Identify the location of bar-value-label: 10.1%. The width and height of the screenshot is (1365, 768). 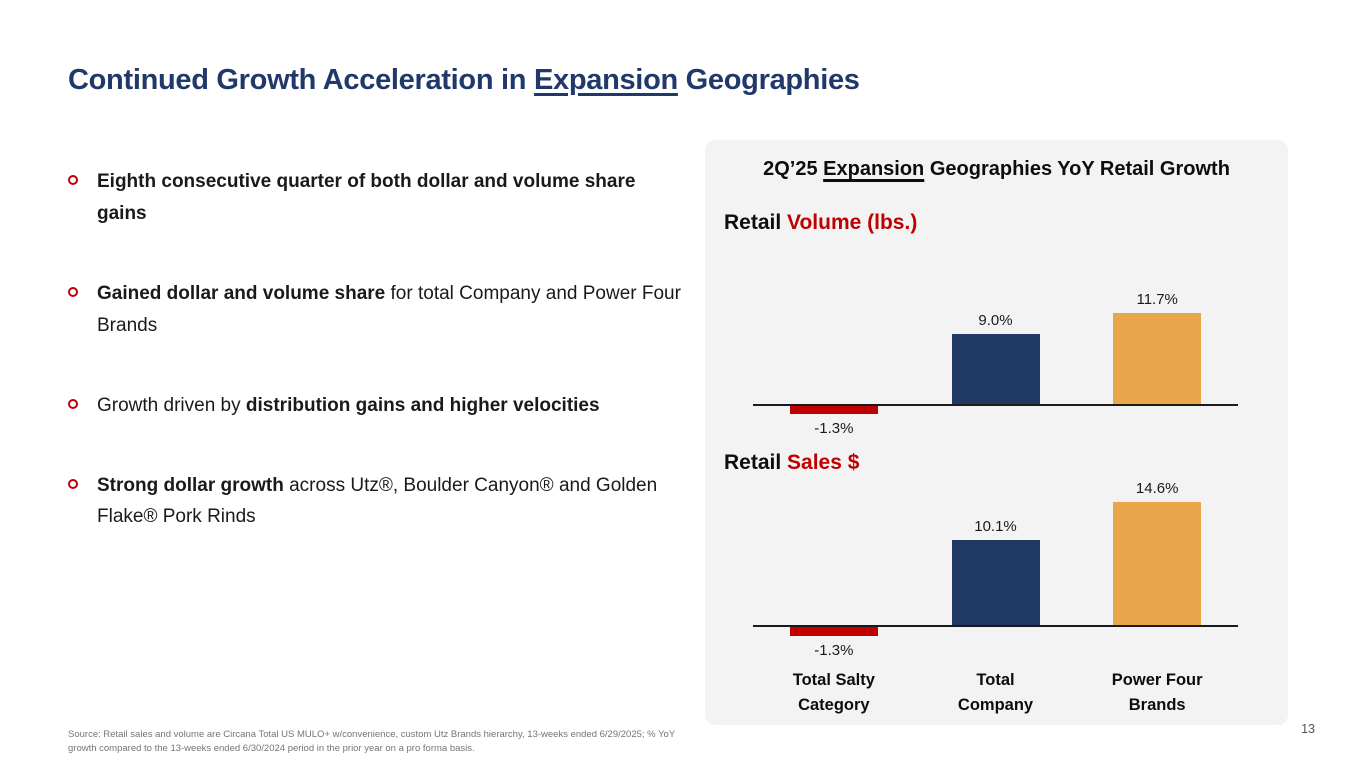
(995, 527).